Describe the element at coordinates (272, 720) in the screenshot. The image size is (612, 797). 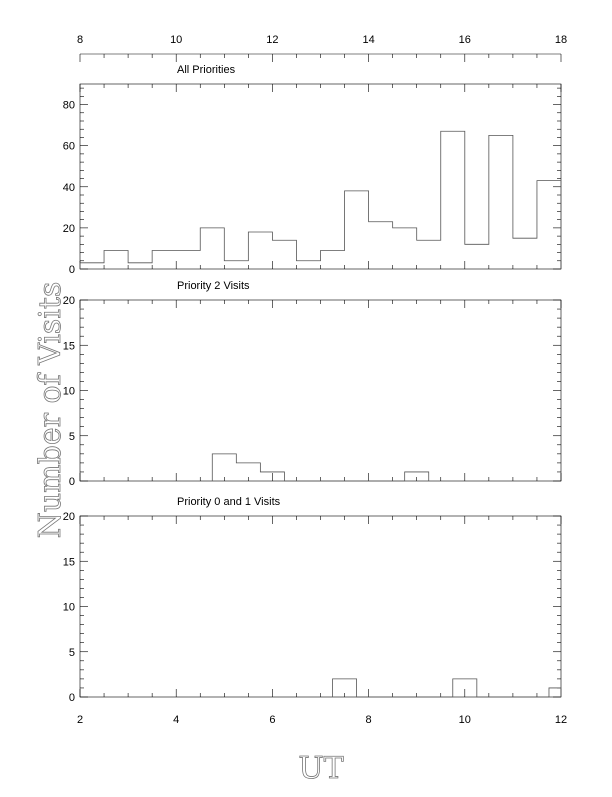
I see `x-tick-label: 6` at that location.